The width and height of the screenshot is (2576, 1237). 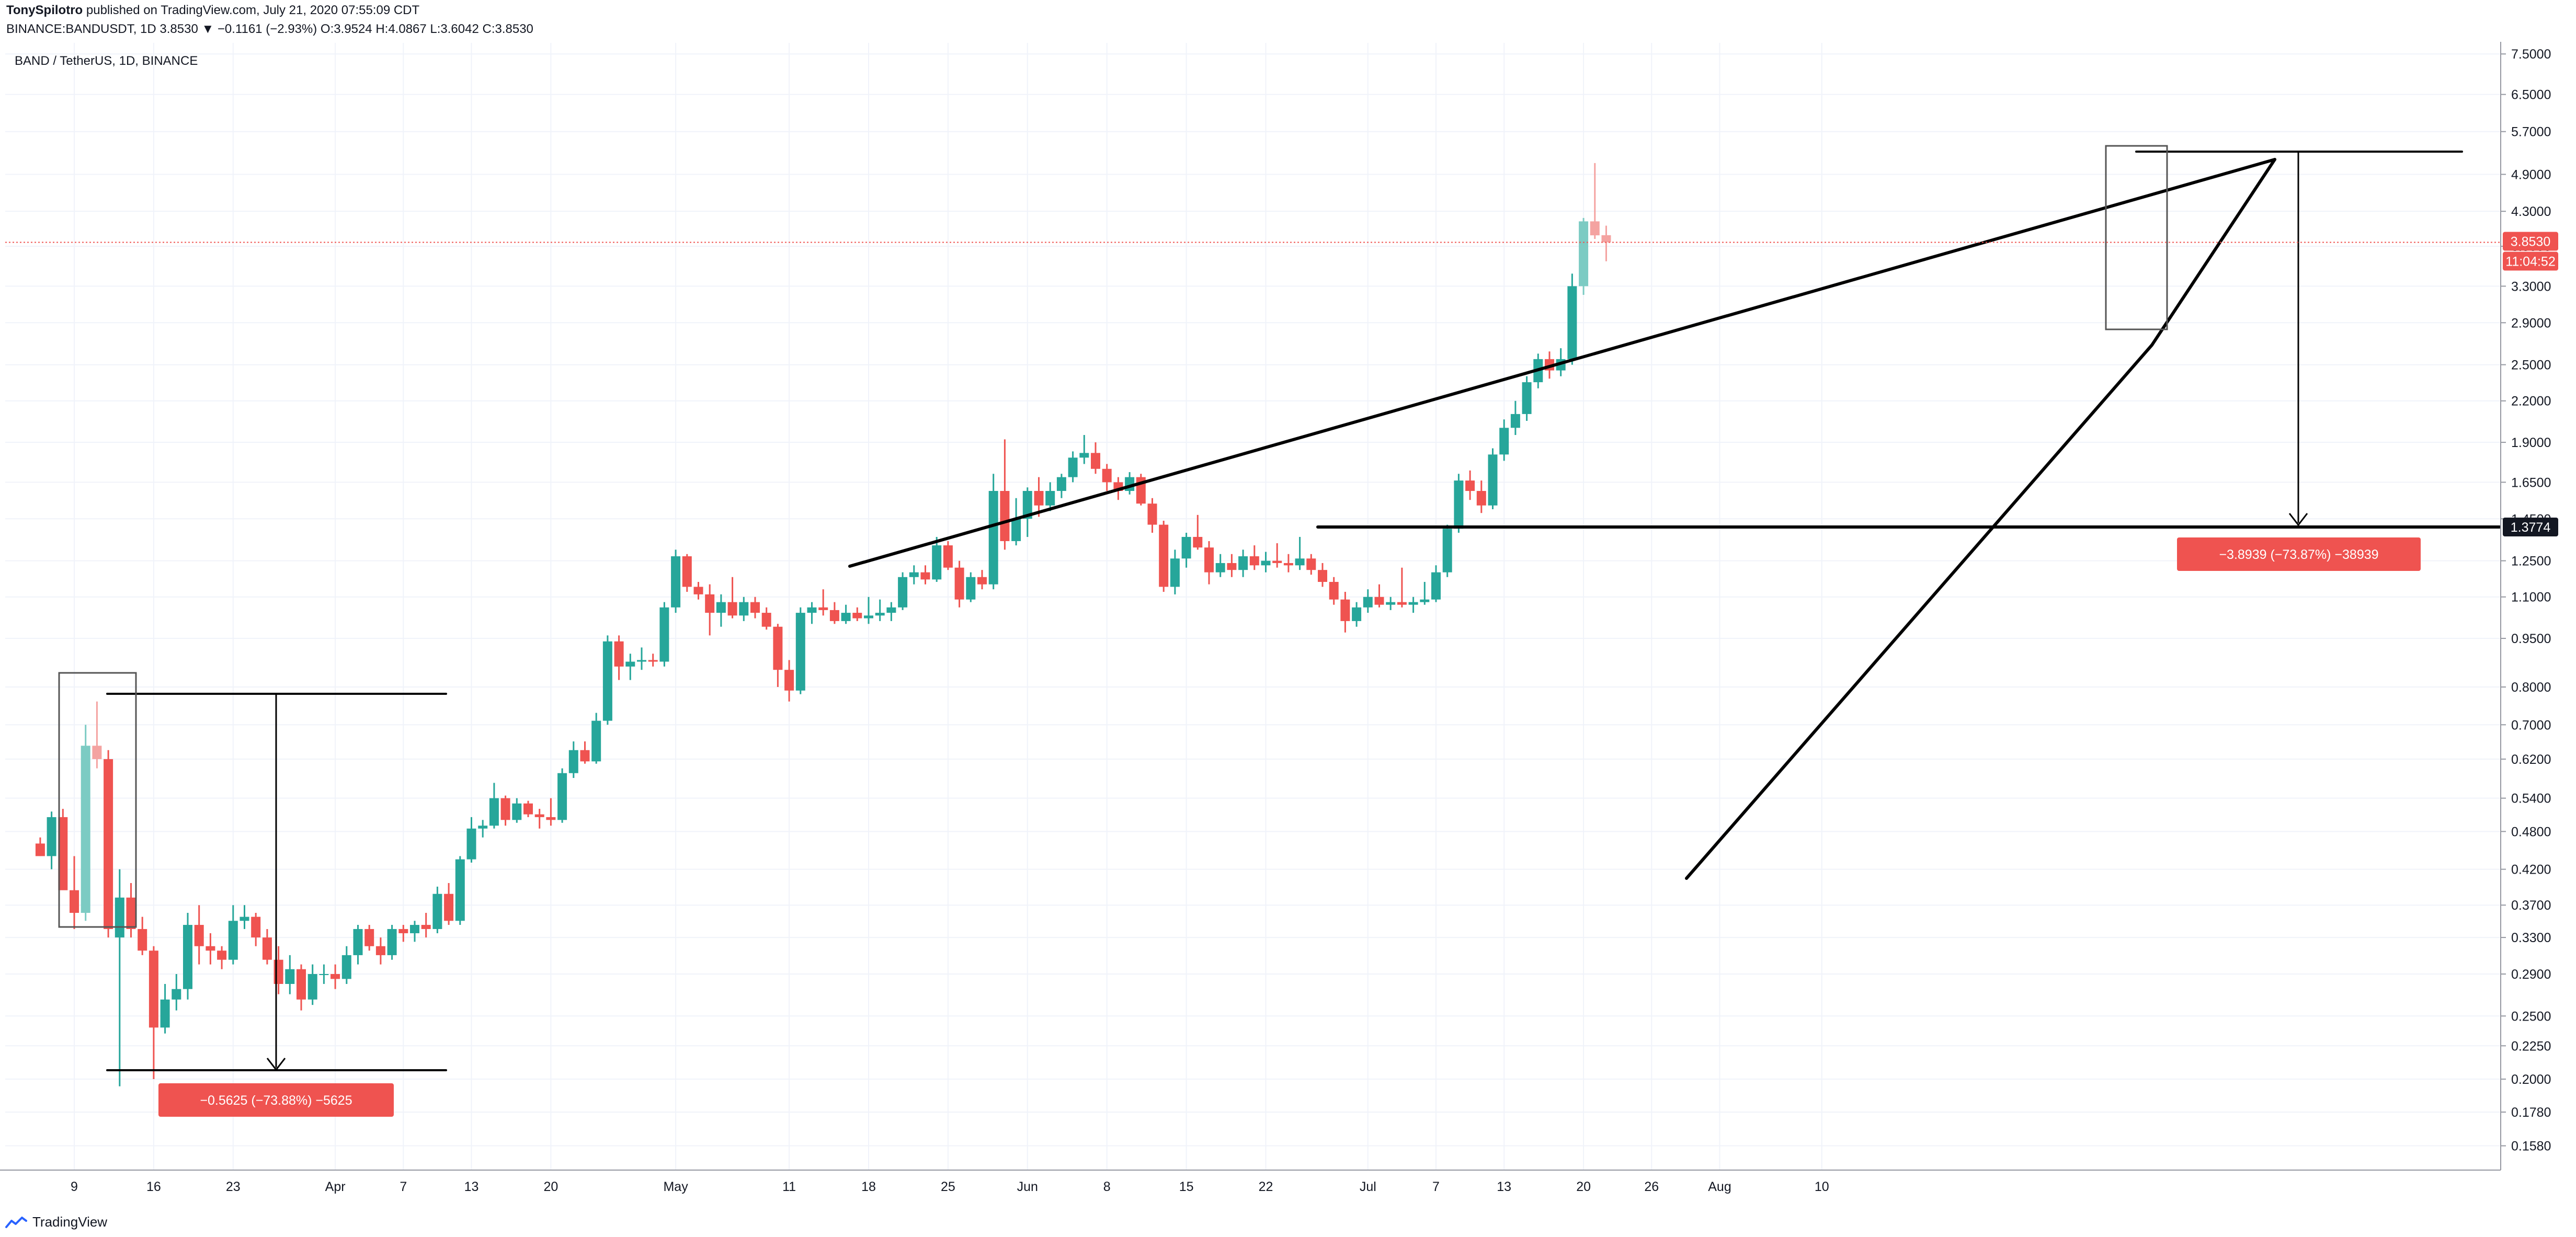 I want to click on time-tick-label: 8, so click(x=1107, y=1186).